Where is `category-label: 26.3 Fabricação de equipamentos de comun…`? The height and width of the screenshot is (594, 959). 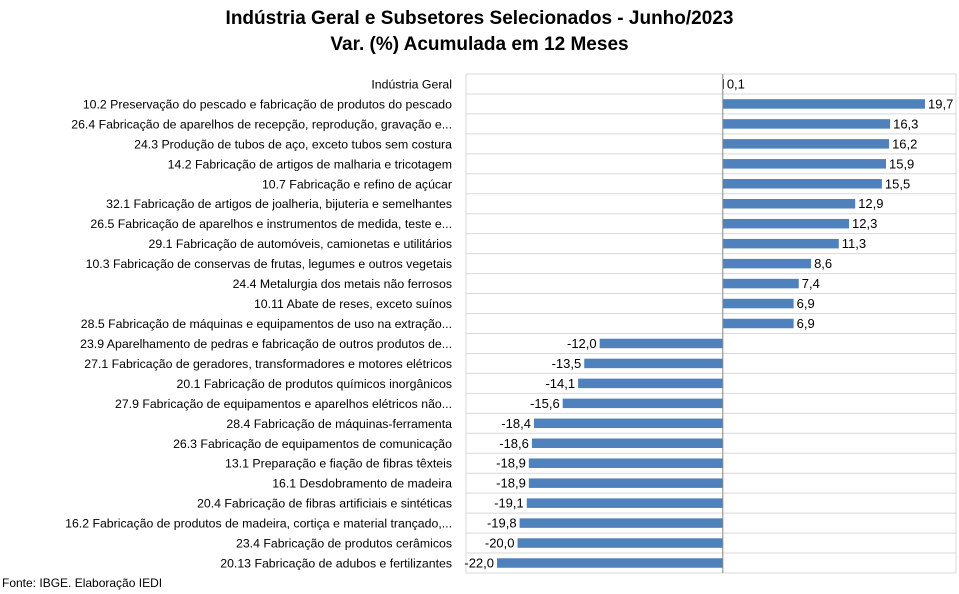
category-label: 26.3 Fabricação de equipamentos de comun… is located at coordinates (312, 444).